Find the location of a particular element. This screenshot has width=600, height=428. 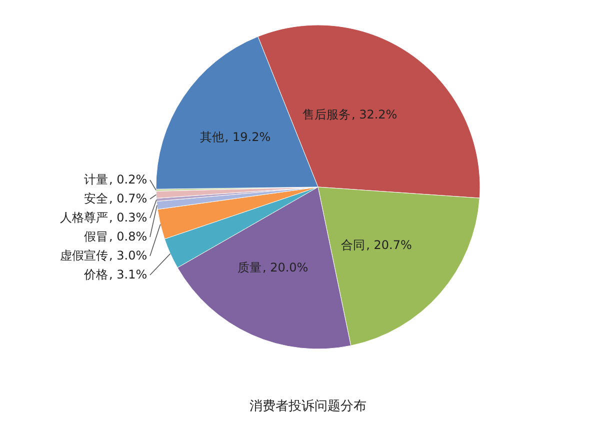

data-label: , 20.0% is located at coordinates (285, 267).